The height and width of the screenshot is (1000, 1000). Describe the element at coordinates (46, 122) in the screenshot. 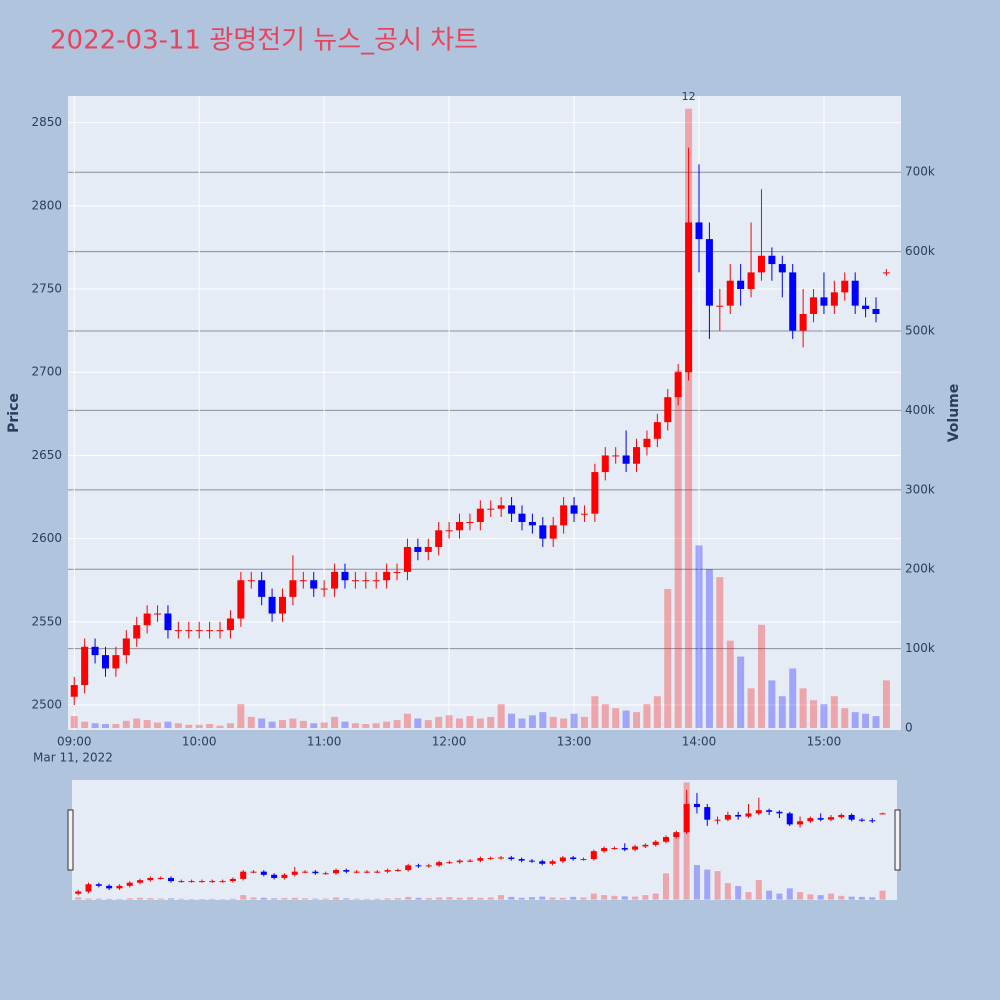

I see `y-tick-label: 2850` at that location.